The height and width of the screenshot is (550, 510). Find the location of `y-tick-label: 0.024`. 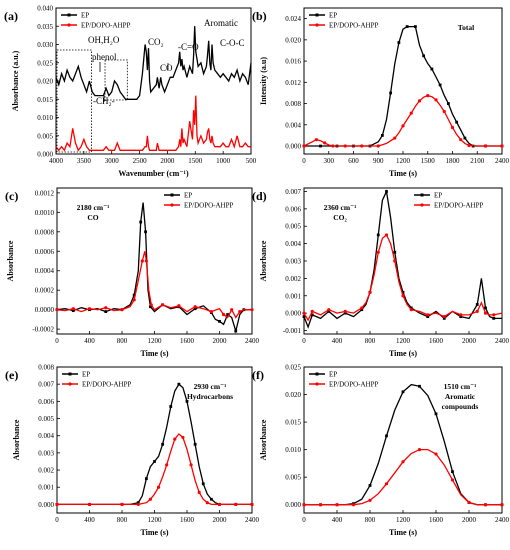

y-tick-label: 0.024 is located at coordinates (293, 19).